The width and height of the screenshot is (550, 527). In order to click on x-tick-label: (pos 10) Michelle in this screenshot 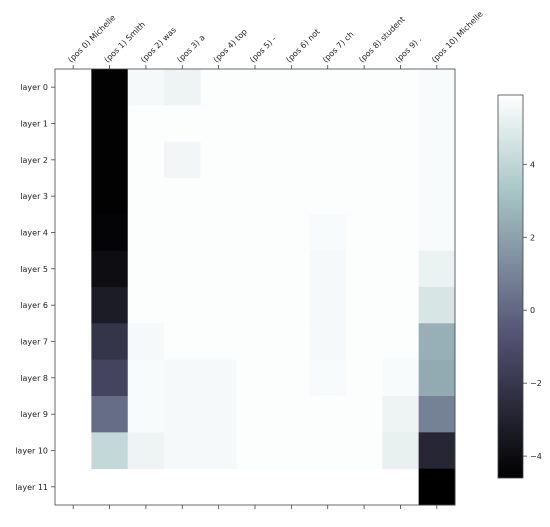, I will do `click(457, 37)`.